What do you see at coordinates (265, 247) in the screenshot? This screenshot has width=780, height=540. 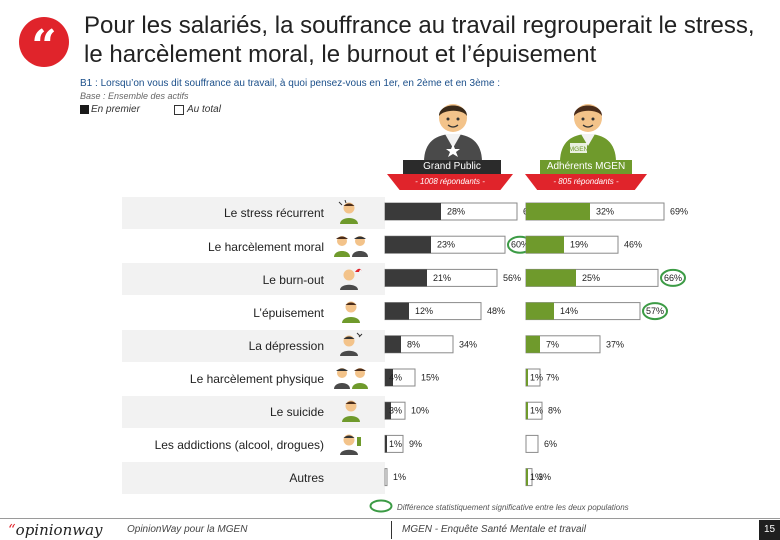 I see `row-label: Le harcèlement moral` at bounding box center [265, 247].